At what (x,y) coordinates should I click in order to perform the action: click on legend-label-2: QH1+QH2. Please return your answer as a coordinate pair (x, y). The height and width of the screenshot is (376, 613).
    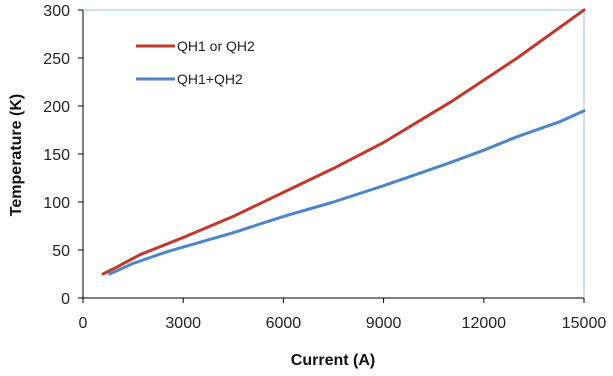
    Looking at the image, I should click on (210, 79).